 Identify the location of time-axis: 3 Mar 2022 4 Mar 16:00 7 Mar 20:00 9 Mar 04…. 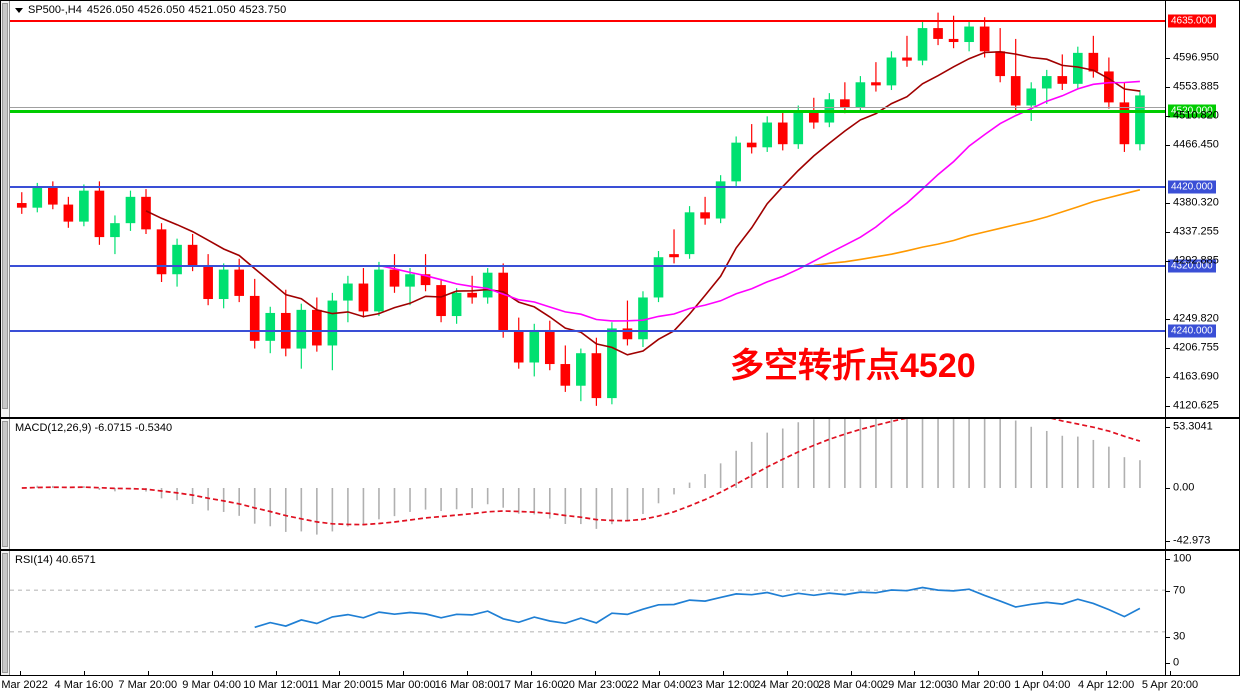
(620, 683).